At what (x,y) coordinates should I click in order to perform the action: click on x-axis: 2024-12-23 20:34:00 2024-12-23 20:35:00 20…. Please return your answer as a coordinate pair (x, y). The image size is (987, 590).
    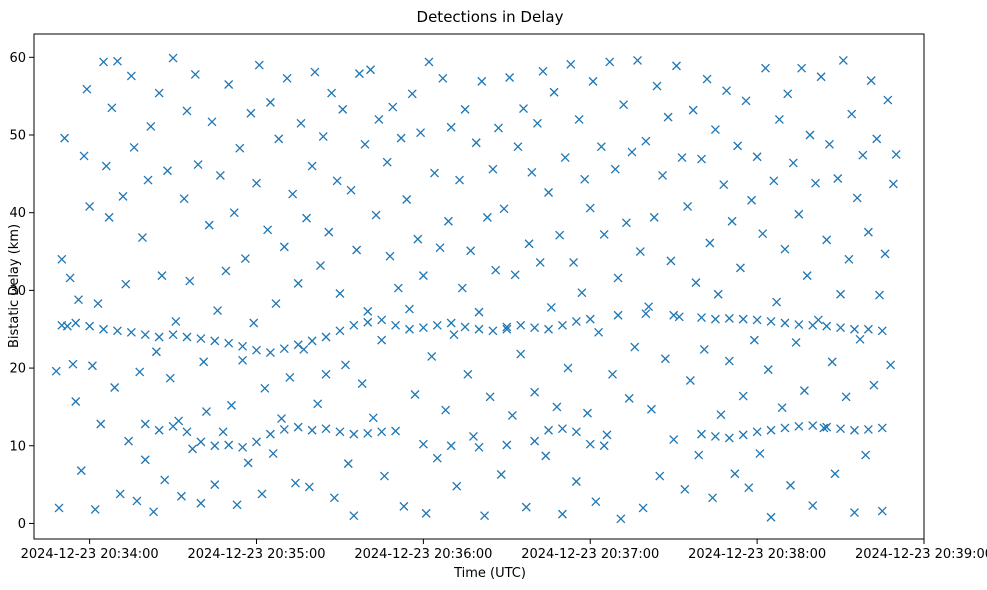
    Looking at the image, I should click on (504, 550).